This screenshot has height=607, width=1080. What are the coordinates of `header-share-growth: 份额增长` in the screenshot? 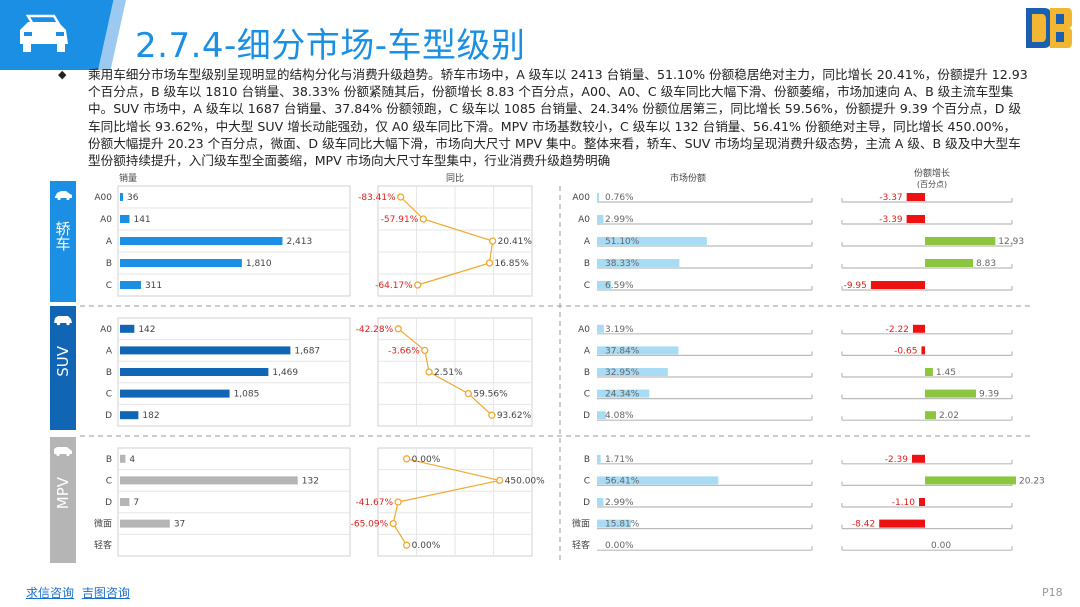 It's located at (932, 173).